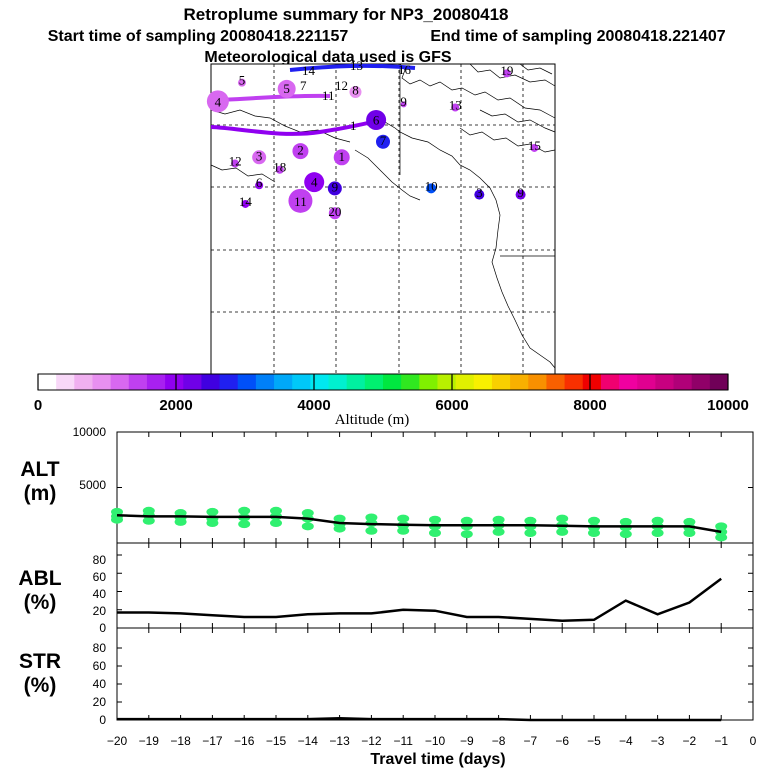 This screenshot has width=768, height=768. I want to click on alt-panel-label: ALT, so click(39, 469).